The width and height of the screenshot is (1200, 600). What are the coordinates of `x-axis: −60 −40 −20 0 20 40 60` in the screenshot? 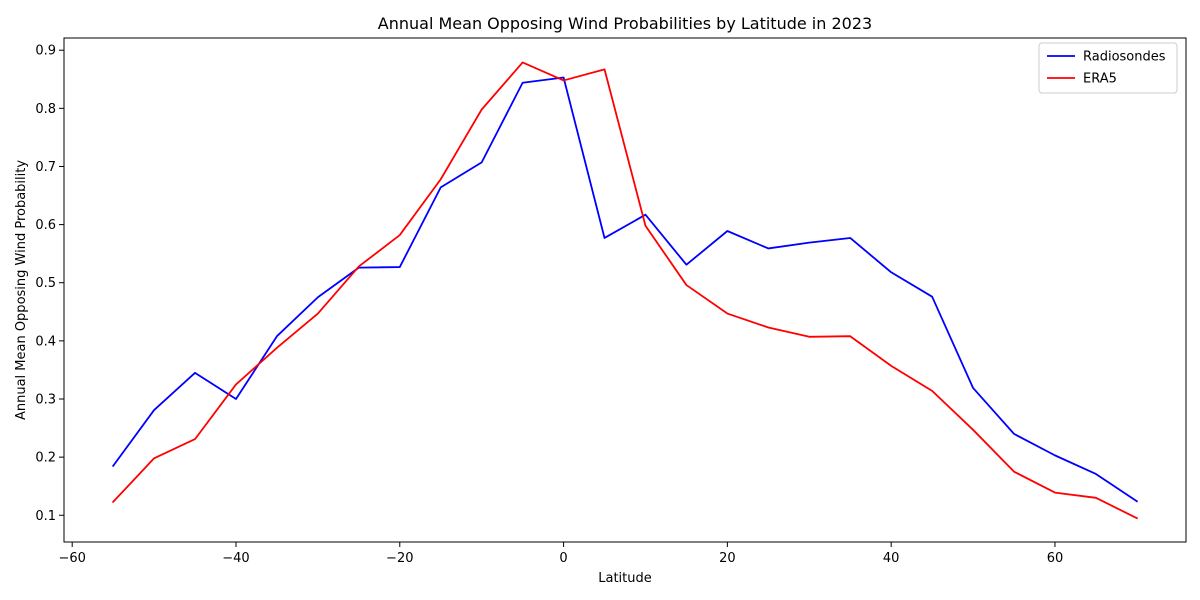 It's located at (560, 554).